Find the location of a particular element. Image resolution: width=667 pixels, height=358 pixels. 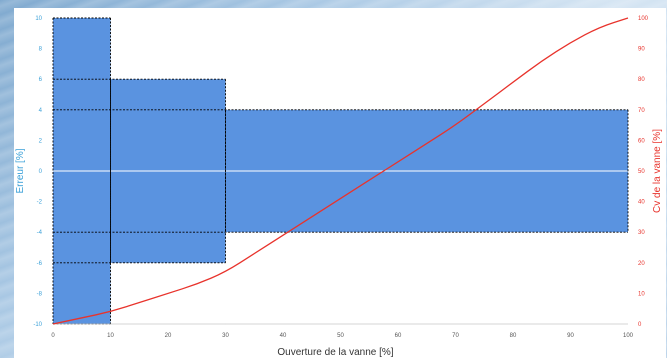

y-right-tick-label: 80 is located at coordinates (641, 80).